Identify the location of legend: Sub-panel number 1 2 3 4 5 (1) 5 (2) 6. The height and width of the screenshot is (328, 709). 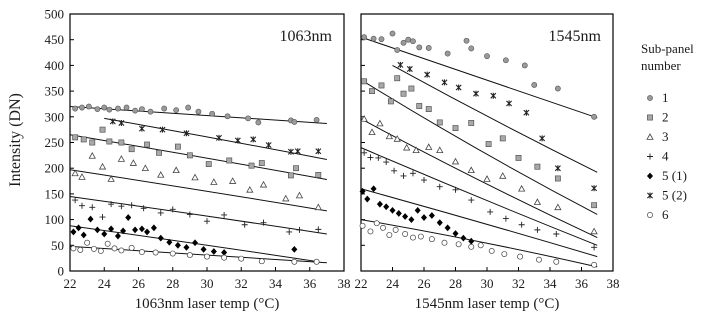
(667, 131).